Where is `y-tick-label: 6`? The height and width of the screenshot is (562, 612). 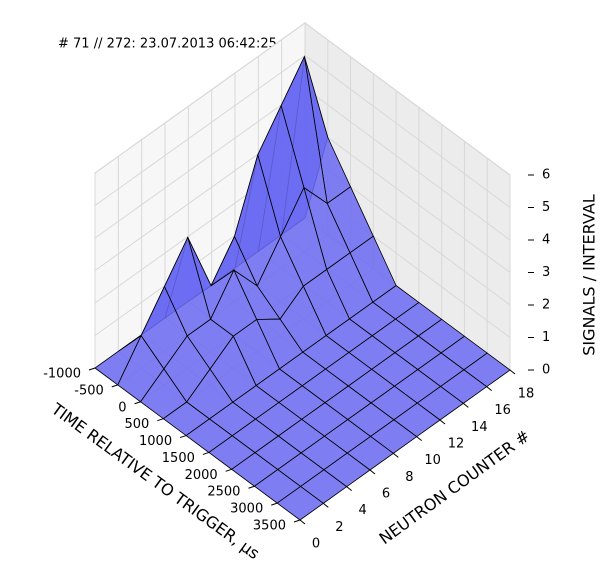 y-tick-label: 6 is located at coordinates (386, 494).